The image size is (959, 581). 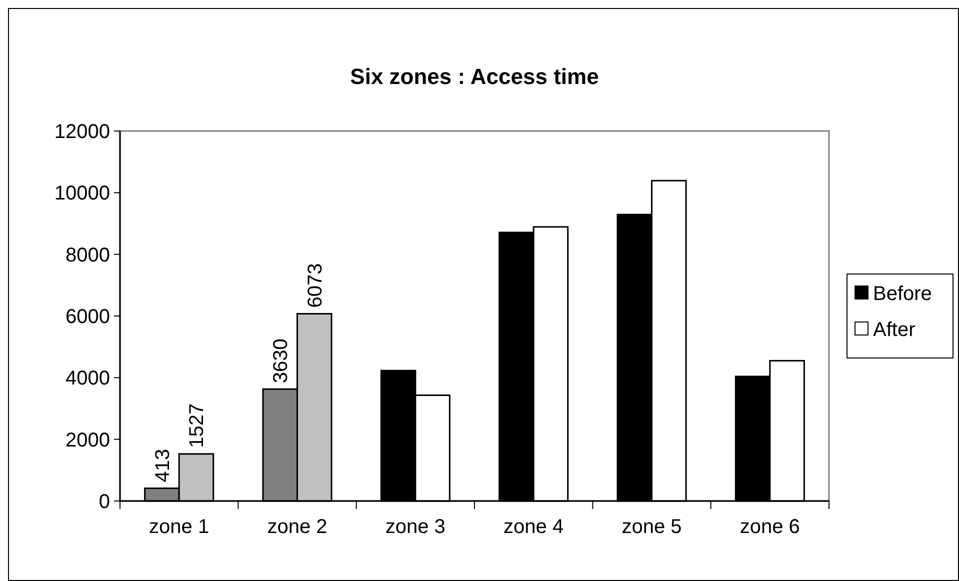 What do you see at coordinates (315, 285) in the screenshot?
I see `data-label: 6073` at bounding box center [315, 285].